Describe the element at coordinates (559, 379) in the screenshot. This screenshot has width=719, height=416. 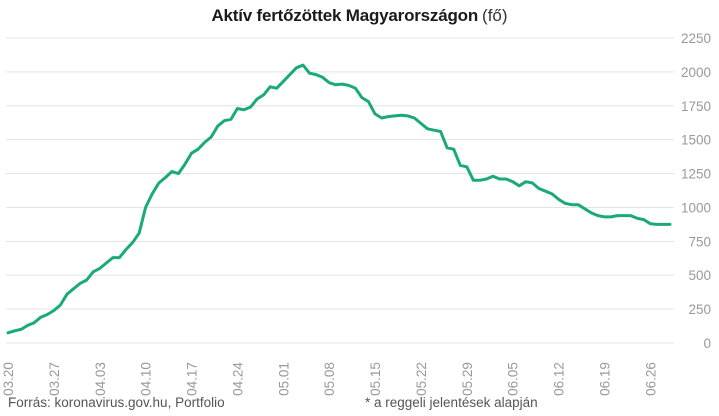
I see `x-tick-label: 06.12` at that location.